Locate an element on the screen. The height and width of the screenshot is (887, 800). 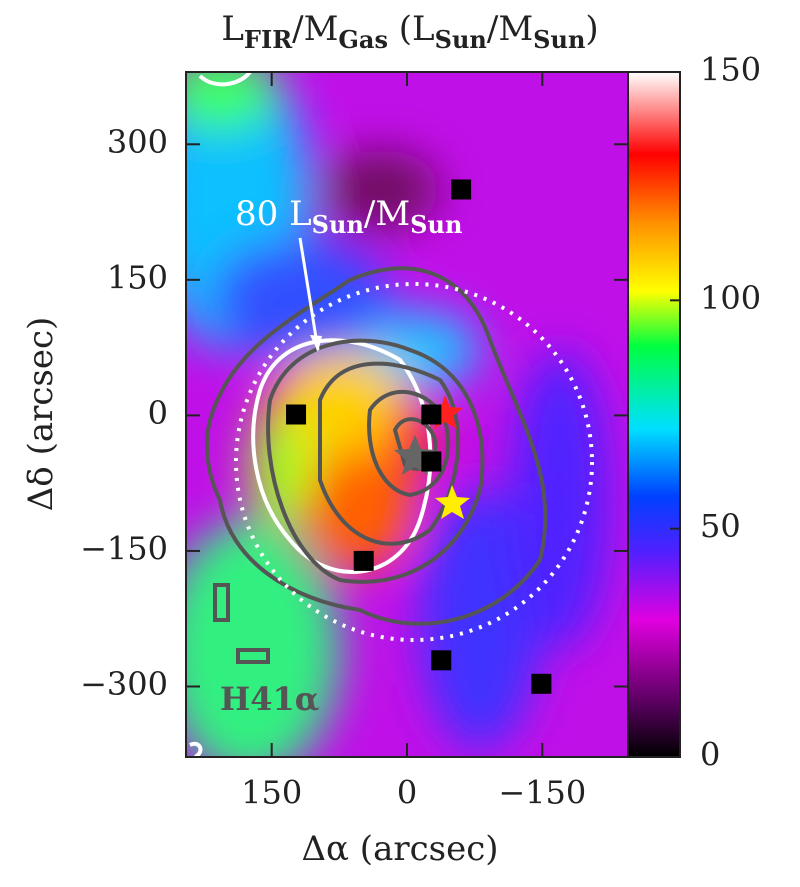
text-part: ) is located at coordinates (591, 29).